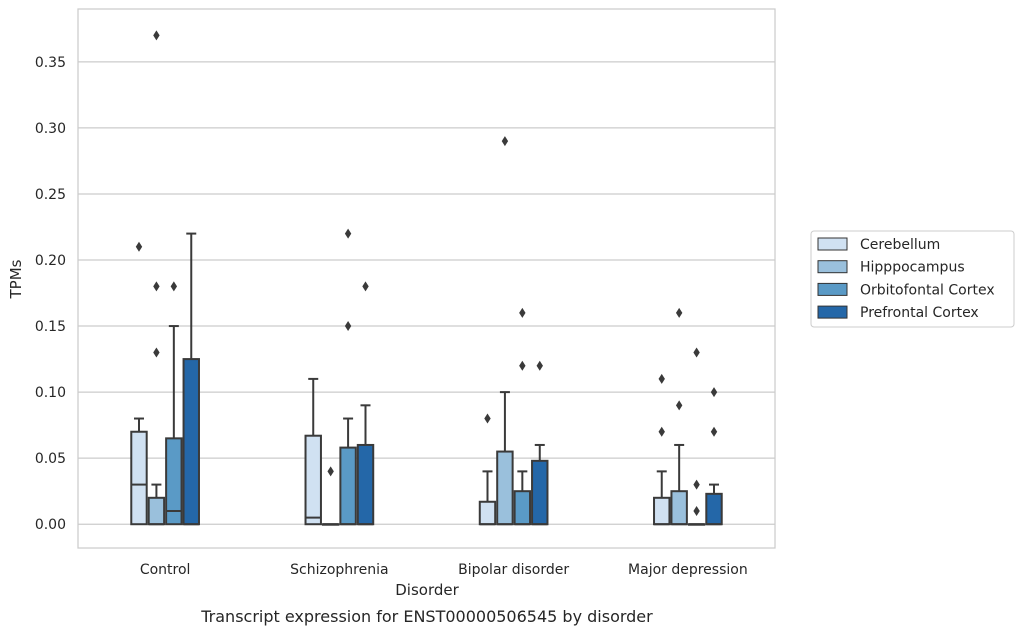 This screenshot has height=634, width=1023. Describe the element at coordinates (50, 261) in the screenshot. I see `y-tick-label: 0.20` at that location.